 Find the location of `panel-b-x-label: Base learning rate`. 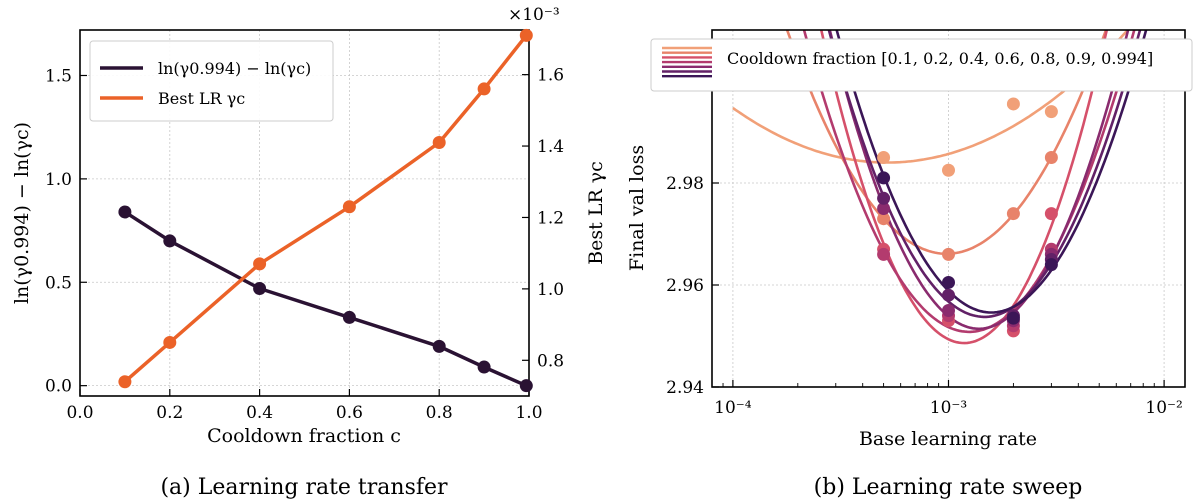

panel-b-x-label: Base learning rate is located at coordinates (948, 439).